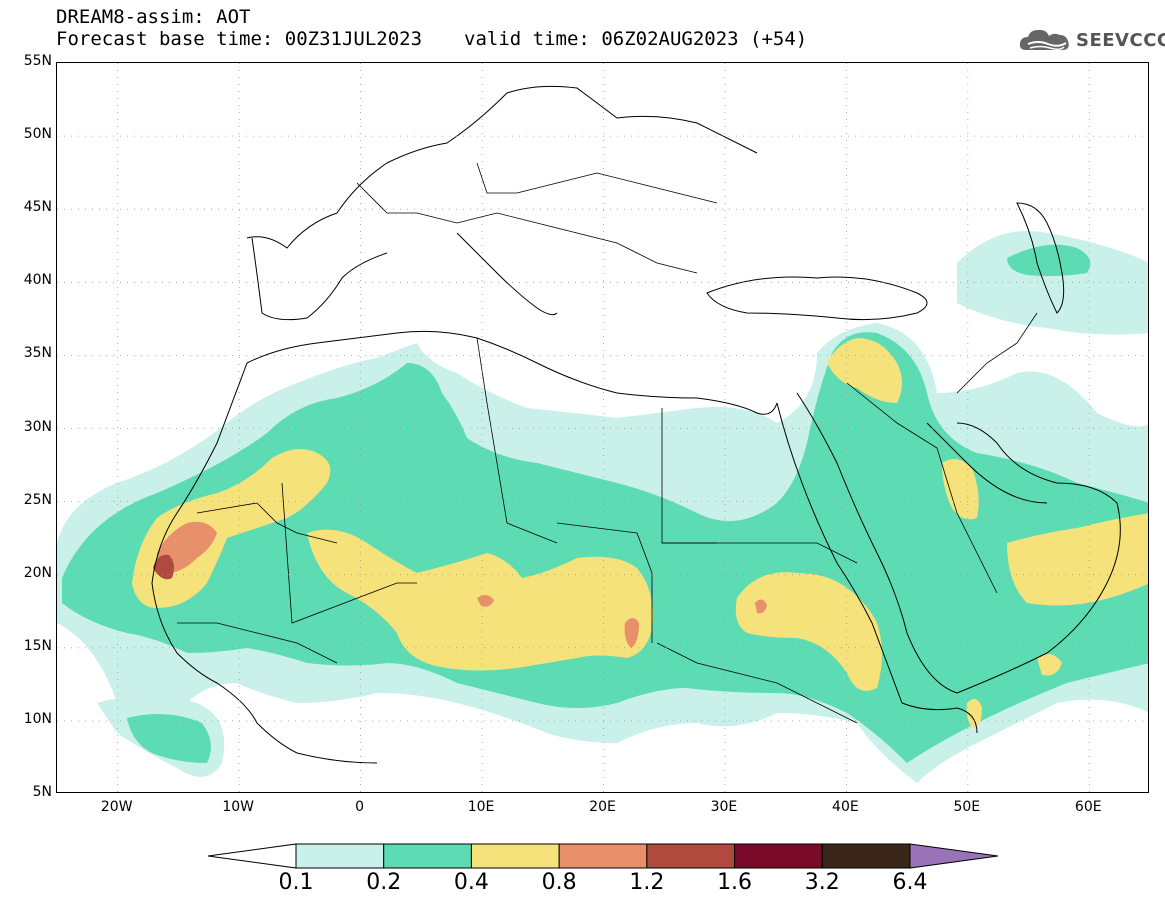  Describe the element at coordinates (481, 807) in the screenshot. I see `lon-label: 10E` at that location.